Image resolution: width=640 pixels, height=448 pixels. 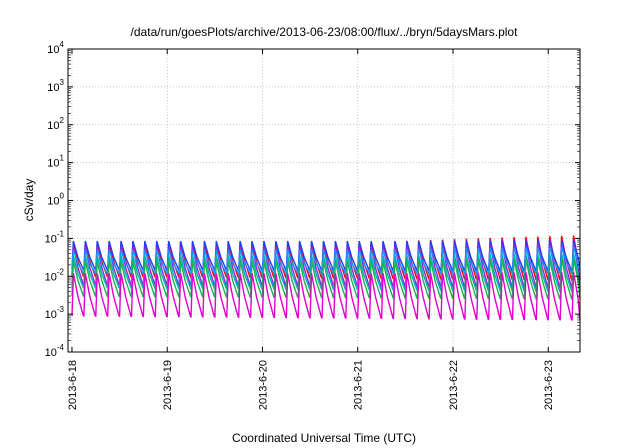 What do you see at coordinates (55, 275) in the screenshot?
I see `y-tick-label: 10⁻²` at bounding box center [55, 275].